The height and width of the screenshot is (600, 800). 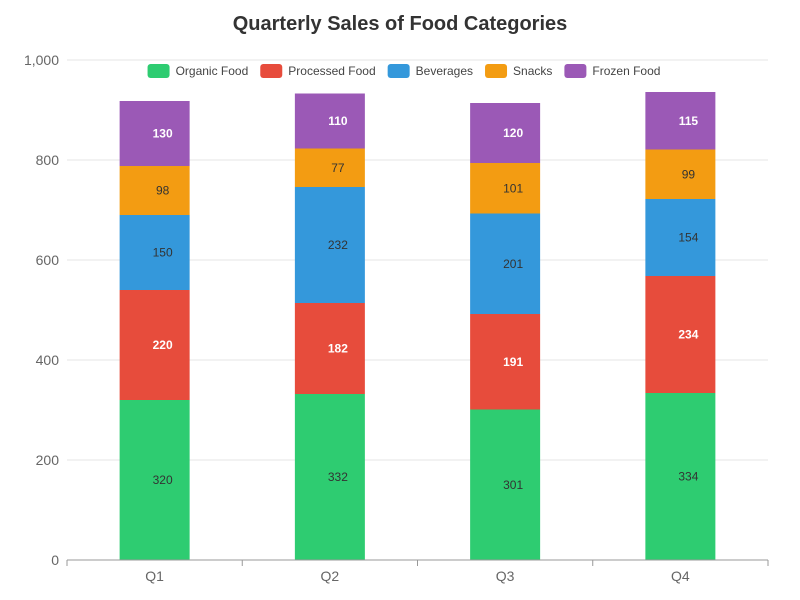 I want to click on data-label: 220, so click(x=163, y=345).